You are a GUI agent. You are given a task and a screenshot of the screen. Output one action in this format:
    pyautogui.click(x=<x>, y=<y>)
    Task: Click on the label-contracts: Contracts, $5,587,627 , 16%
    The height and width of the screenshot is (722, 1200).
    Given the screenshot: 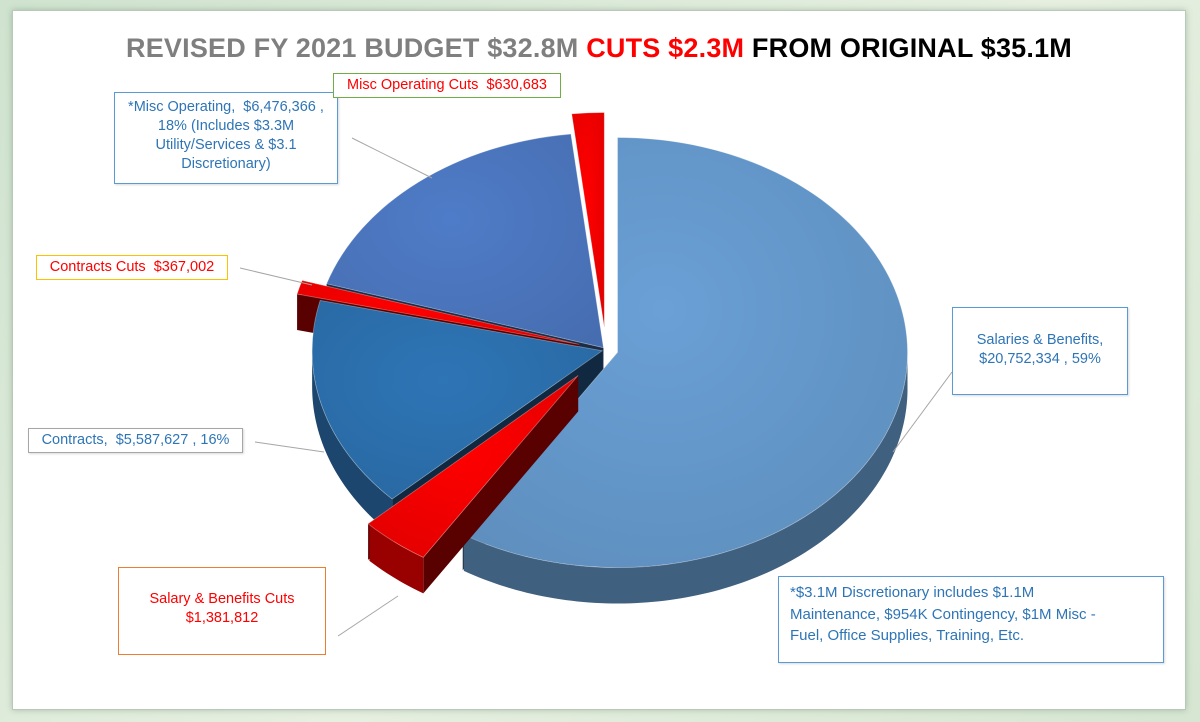 What is the action you would take?
    pyautogui.click(x=135, y=440)
    